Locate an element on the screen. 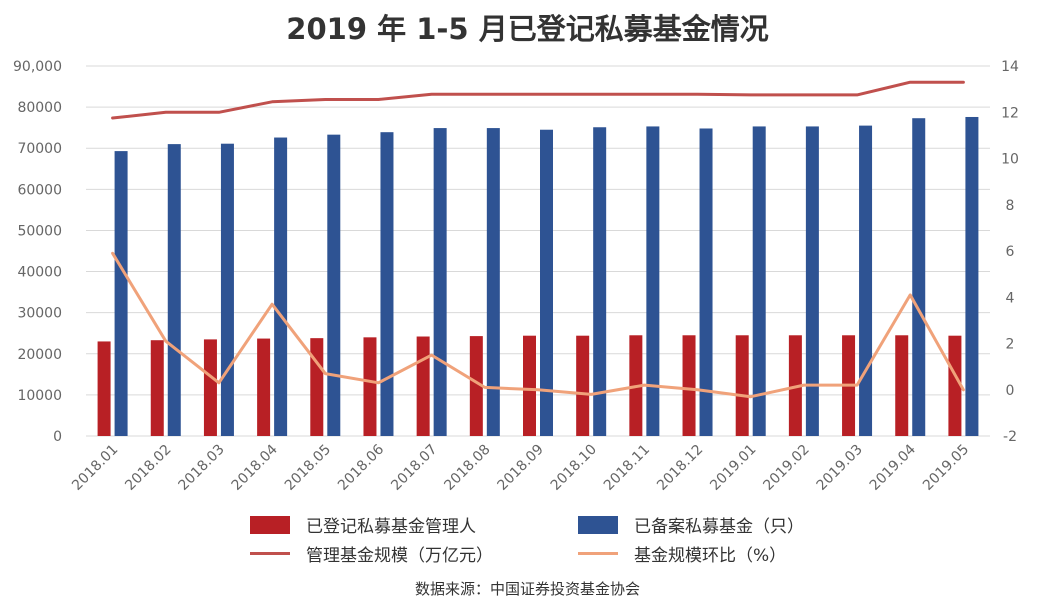  legend-item-funds: 已备案私募基金（只） is located at coordinates (691, 524).